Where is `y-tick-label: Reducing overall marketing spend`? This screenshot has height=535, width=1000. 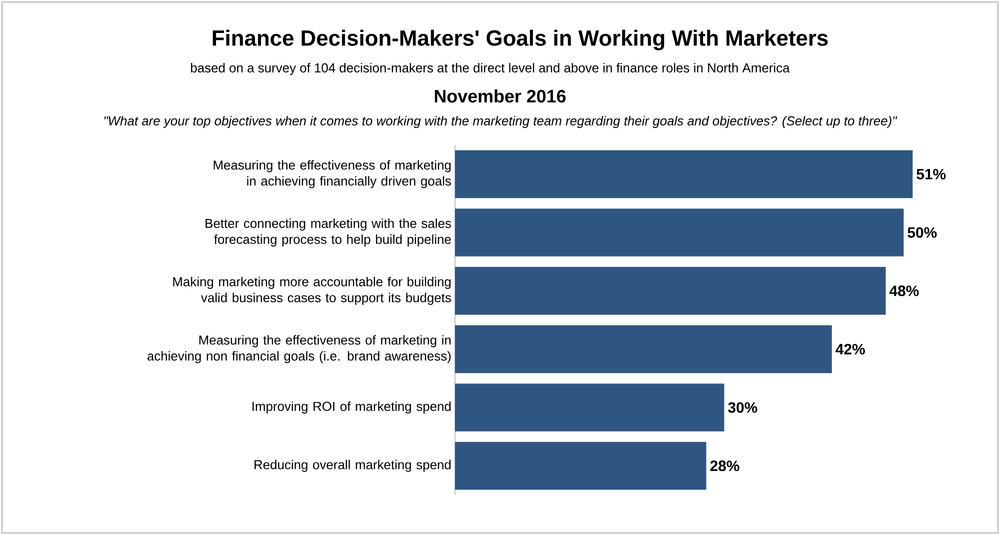 y-tick-label: Reducing overall marketing spend is located at coordinates (352, 466).